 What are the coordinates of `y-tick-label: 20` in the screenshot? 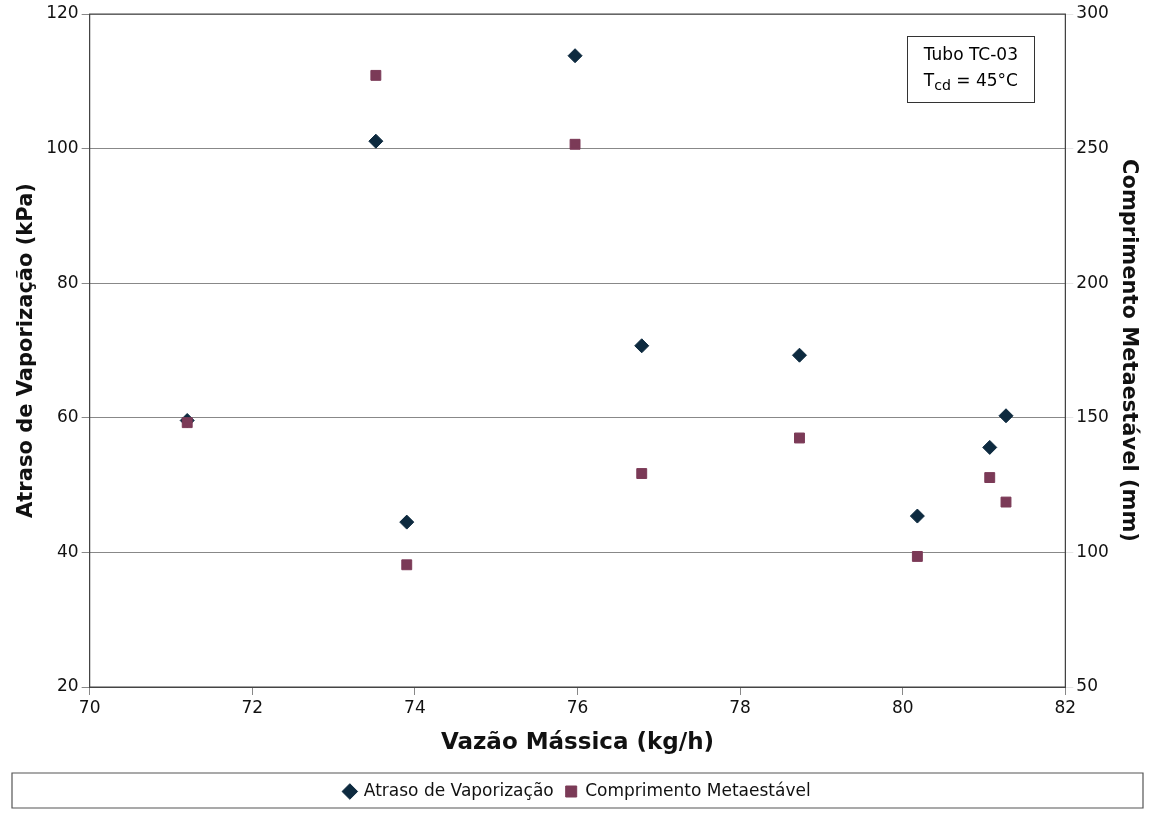 It's located at (68, 685).